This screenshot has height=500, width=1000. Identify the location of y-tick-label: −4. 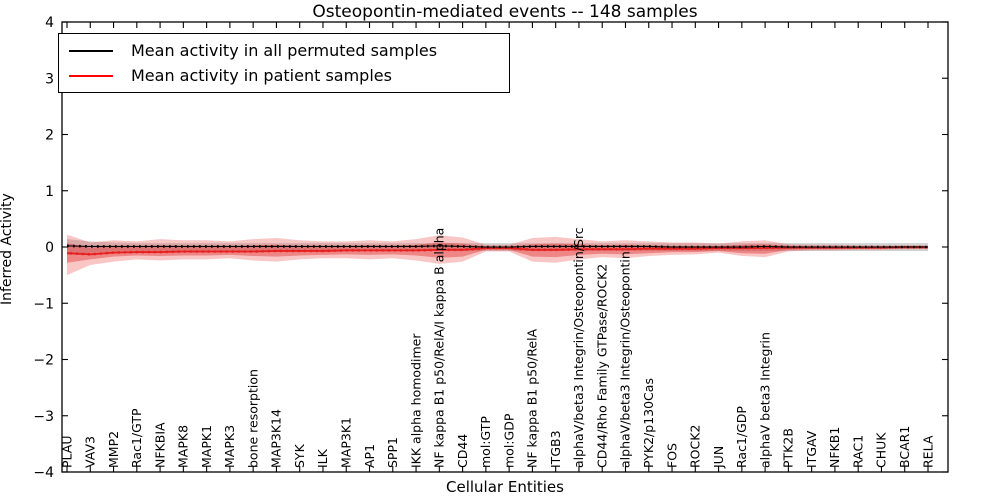
(43, 473).